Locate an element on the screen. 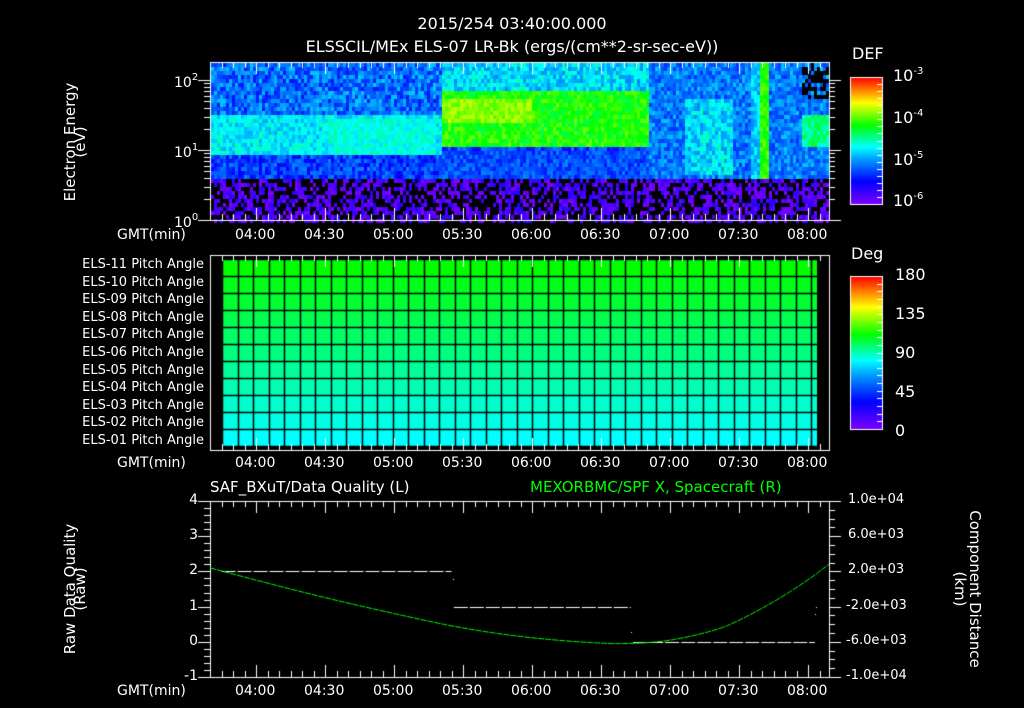 The height and width of the screenshot is (708, 1024). right-tick-label: 2.0e+03 is located at coordinates (876, 570).